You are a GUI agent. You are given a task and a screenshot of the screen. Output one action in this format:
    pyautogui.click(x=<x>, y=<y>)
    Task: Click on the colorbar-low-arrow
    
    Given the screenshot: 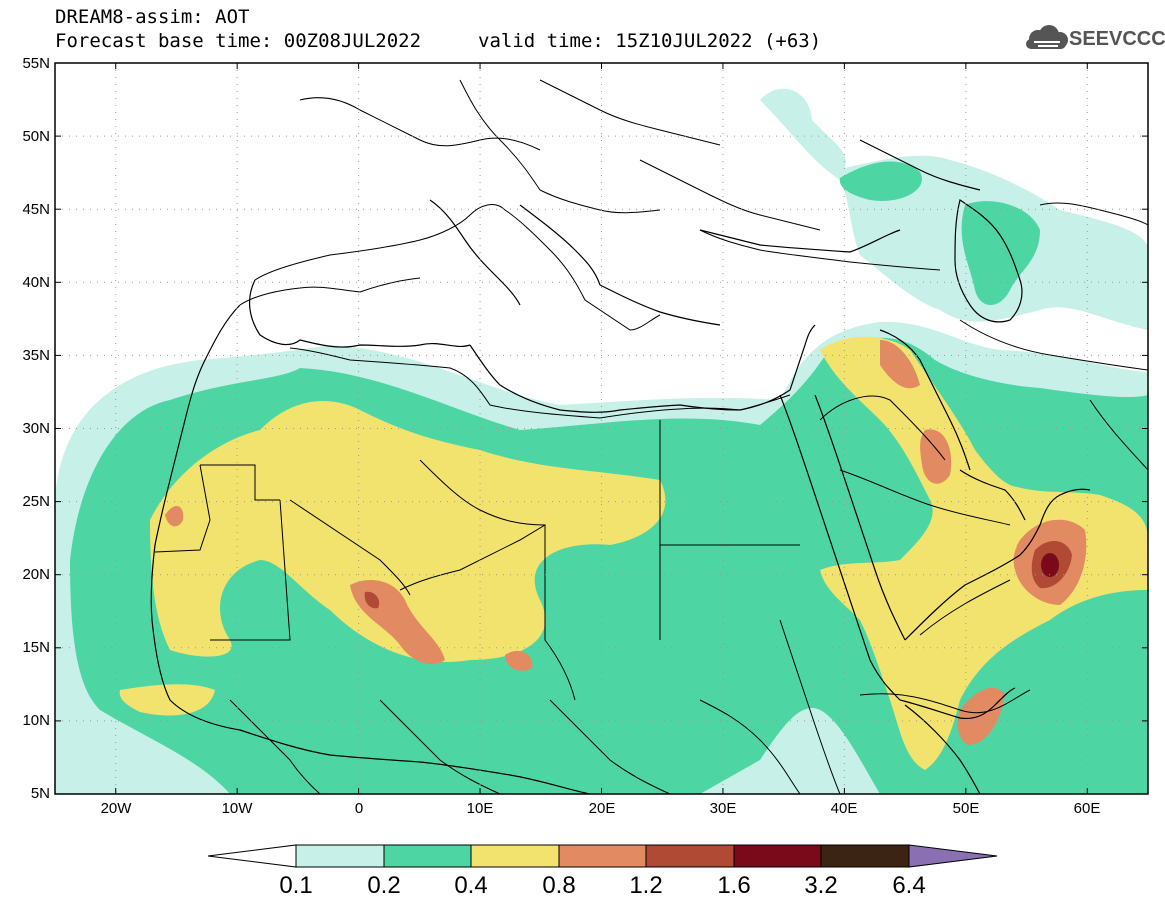 What is the action you would take?
    pyautogui.click(x=252, y=856)
    